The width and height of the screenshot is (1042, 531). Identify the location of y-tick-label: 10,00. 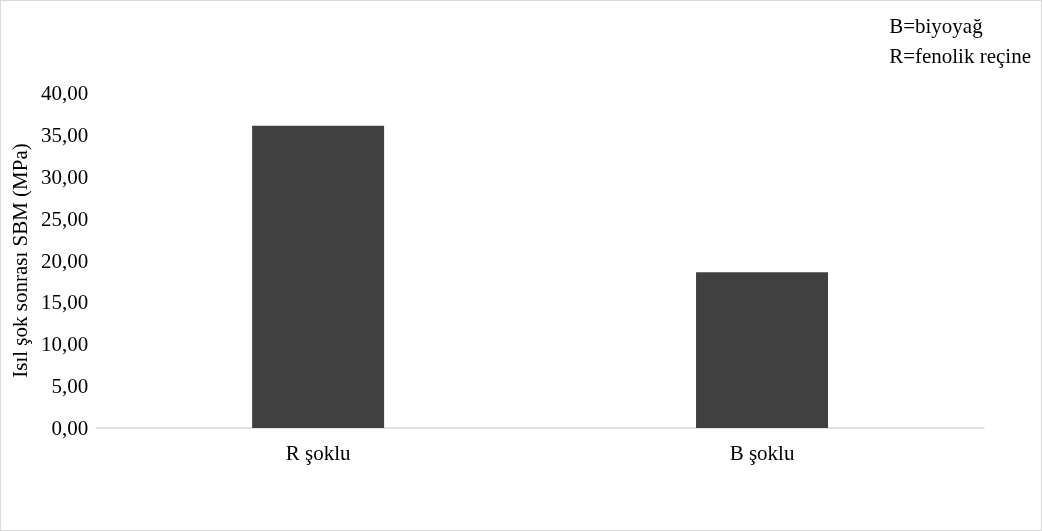
(64, 344).